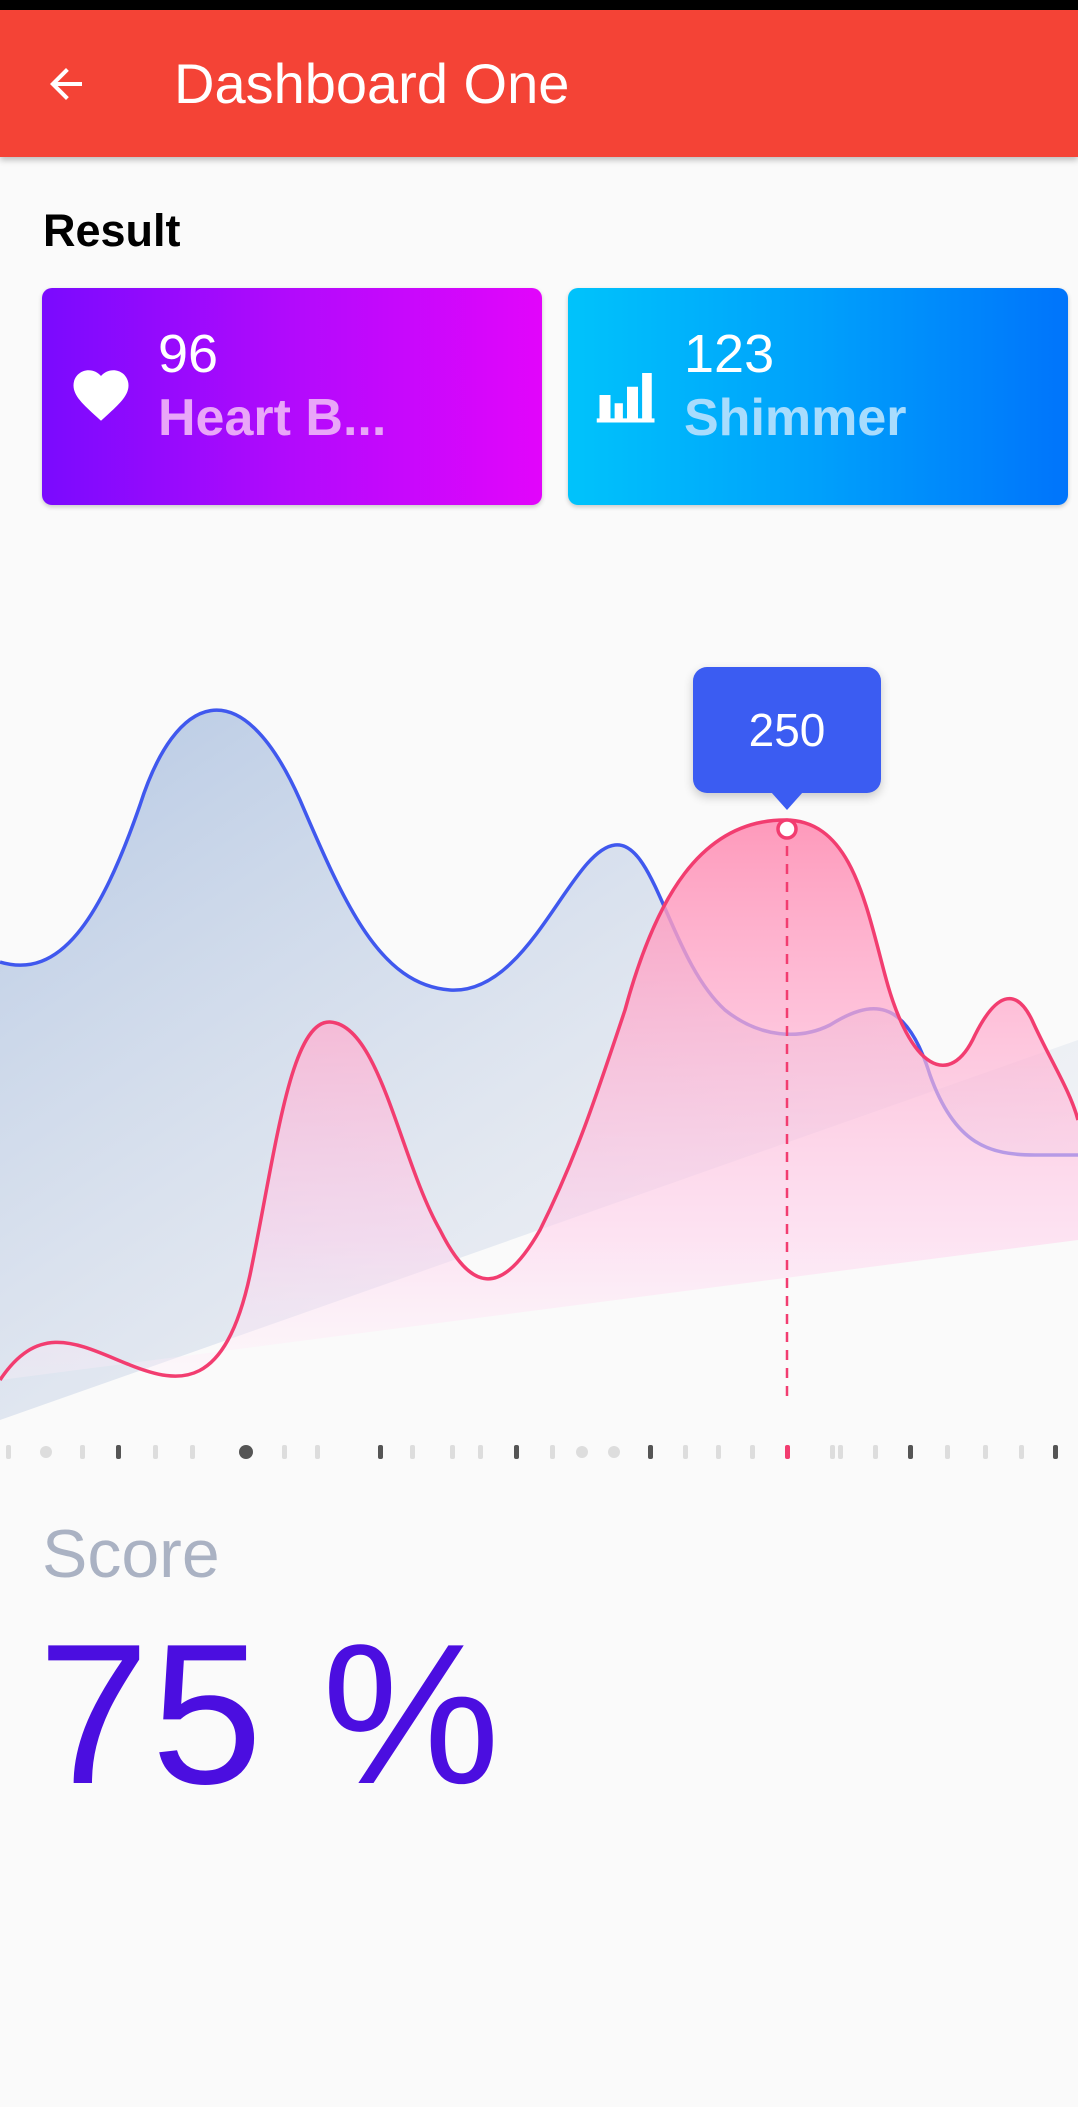 The width and height of the screenshot is (1078, 2107). I want to click on back-button, so click(66, 84).